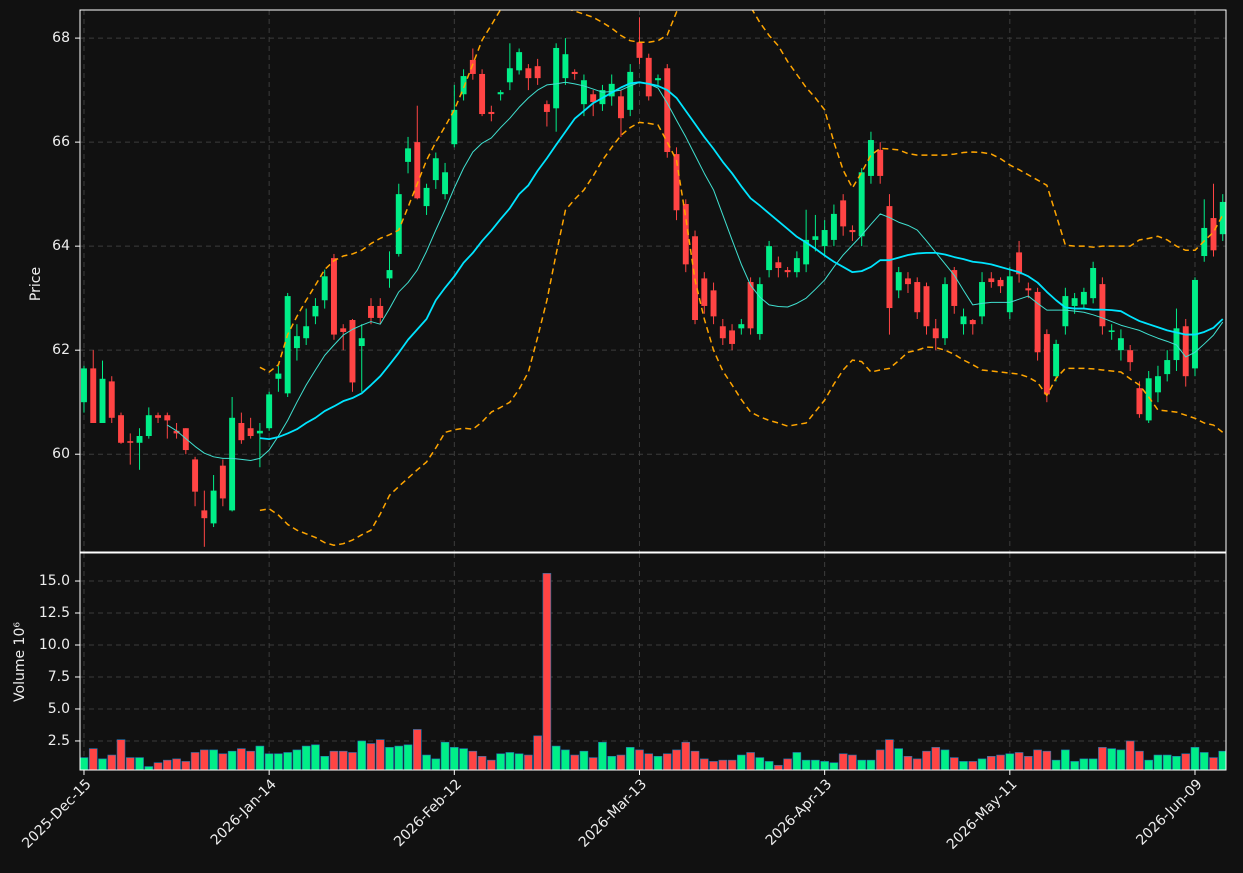 The width and height of the screenshot is (1243, 873). What do you see at coordinates (59, 741) in the screenshot?
I see `volume-tick-label: 2.5` at bounding box center [59, 741].